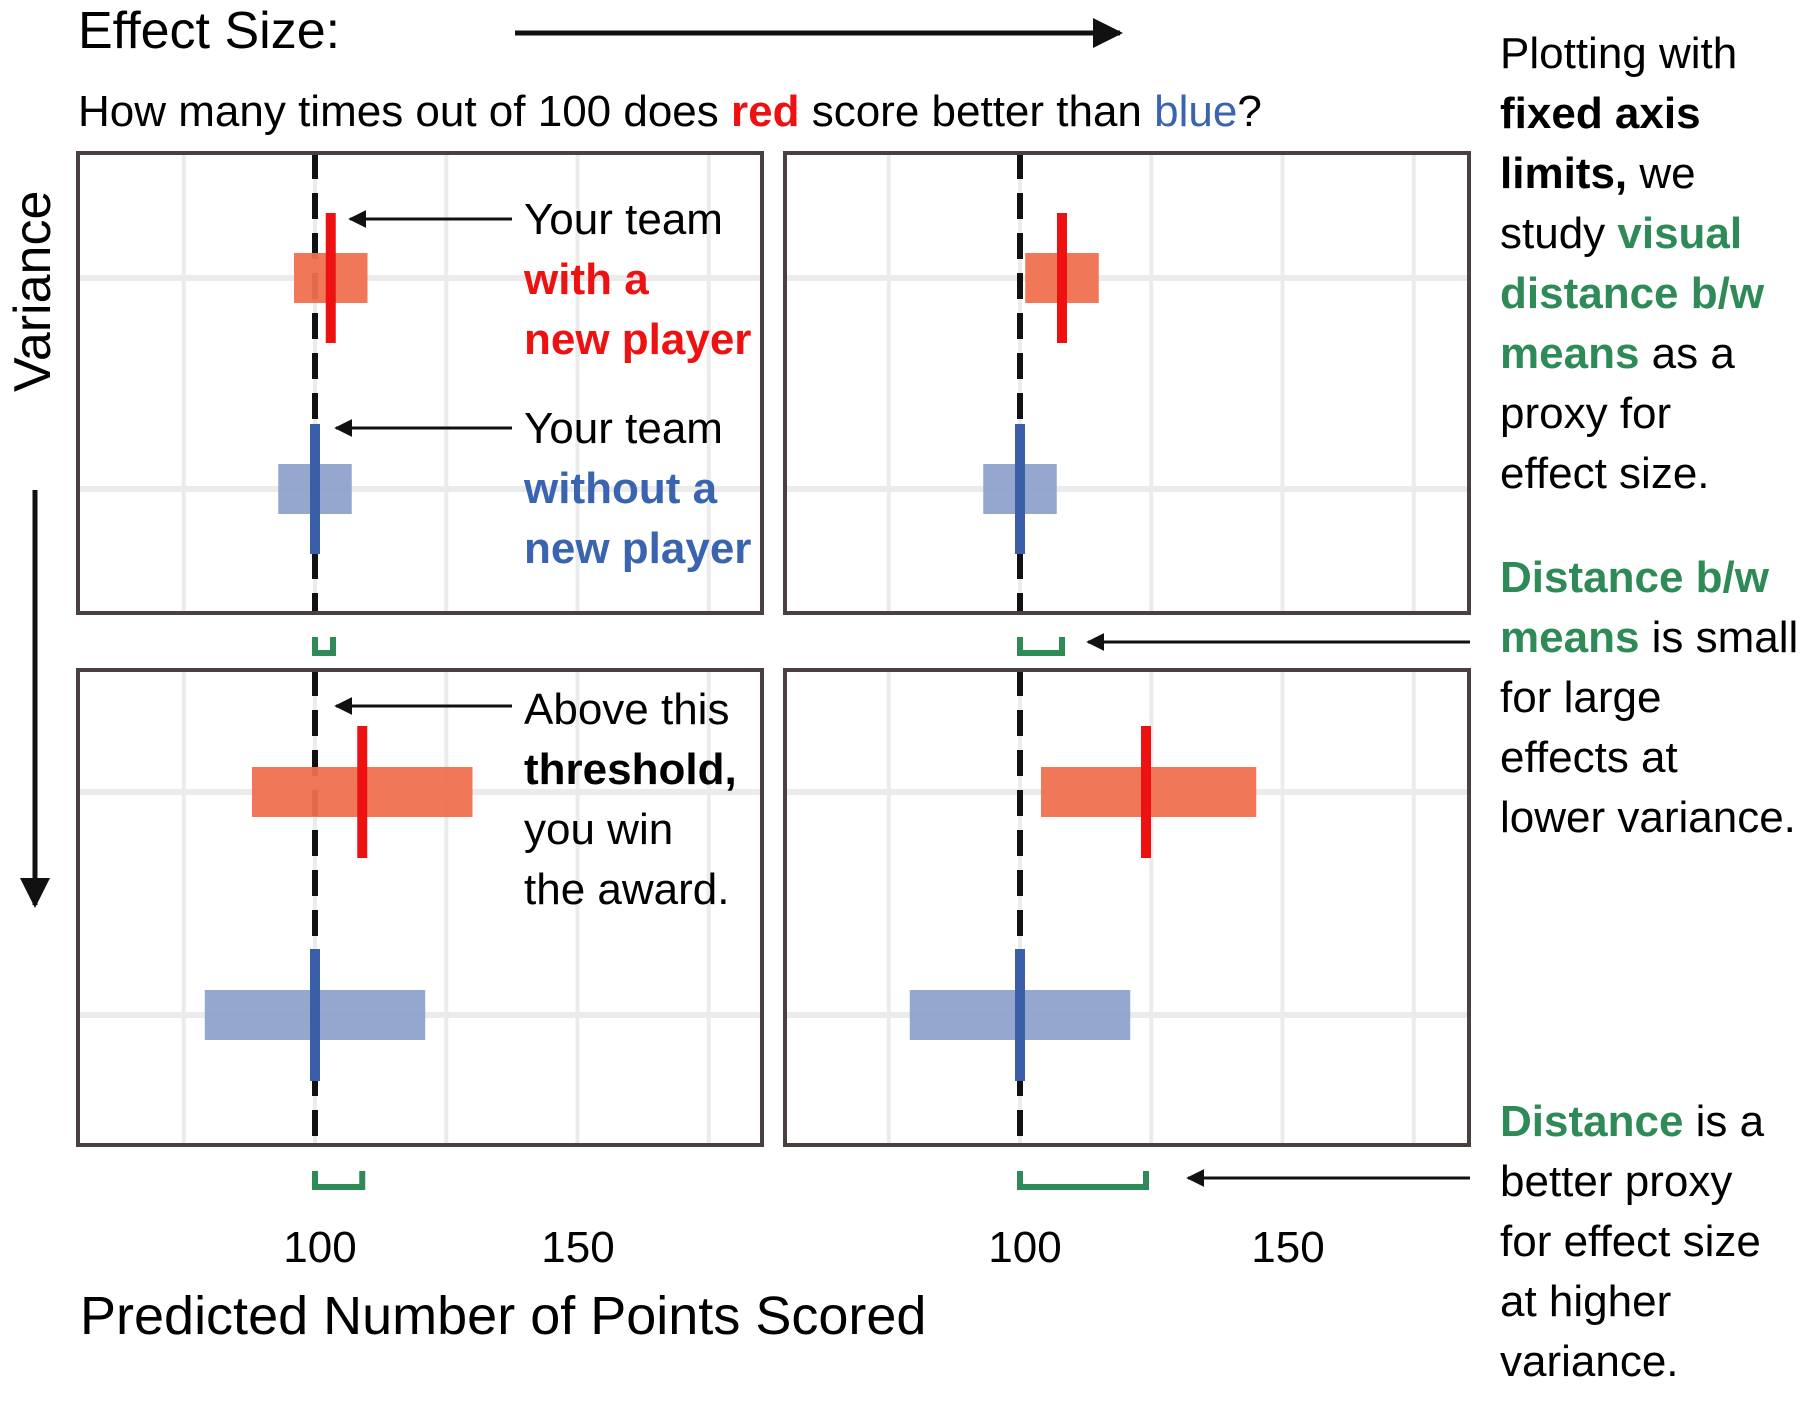 Image resolution: width=1800 pixels, height=1407 pixels. Describe the element at coordinates (637, 548) in the screenshot. I see `blue-team-line3: new player` at that location.